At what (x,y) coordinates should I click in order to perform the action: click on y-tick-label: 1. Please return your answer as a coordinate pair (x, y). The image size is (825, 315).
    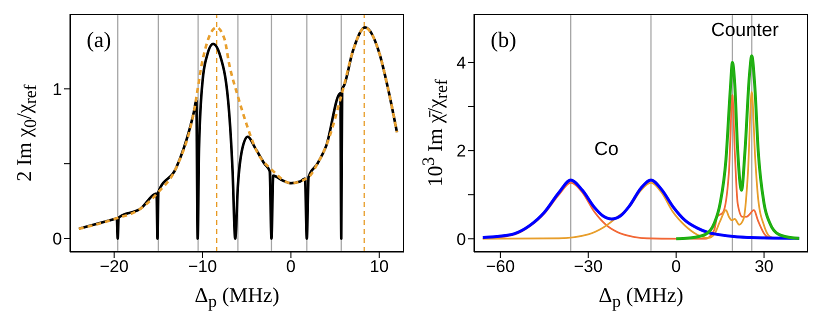
    Looking at the image, I should click on (57, 89).